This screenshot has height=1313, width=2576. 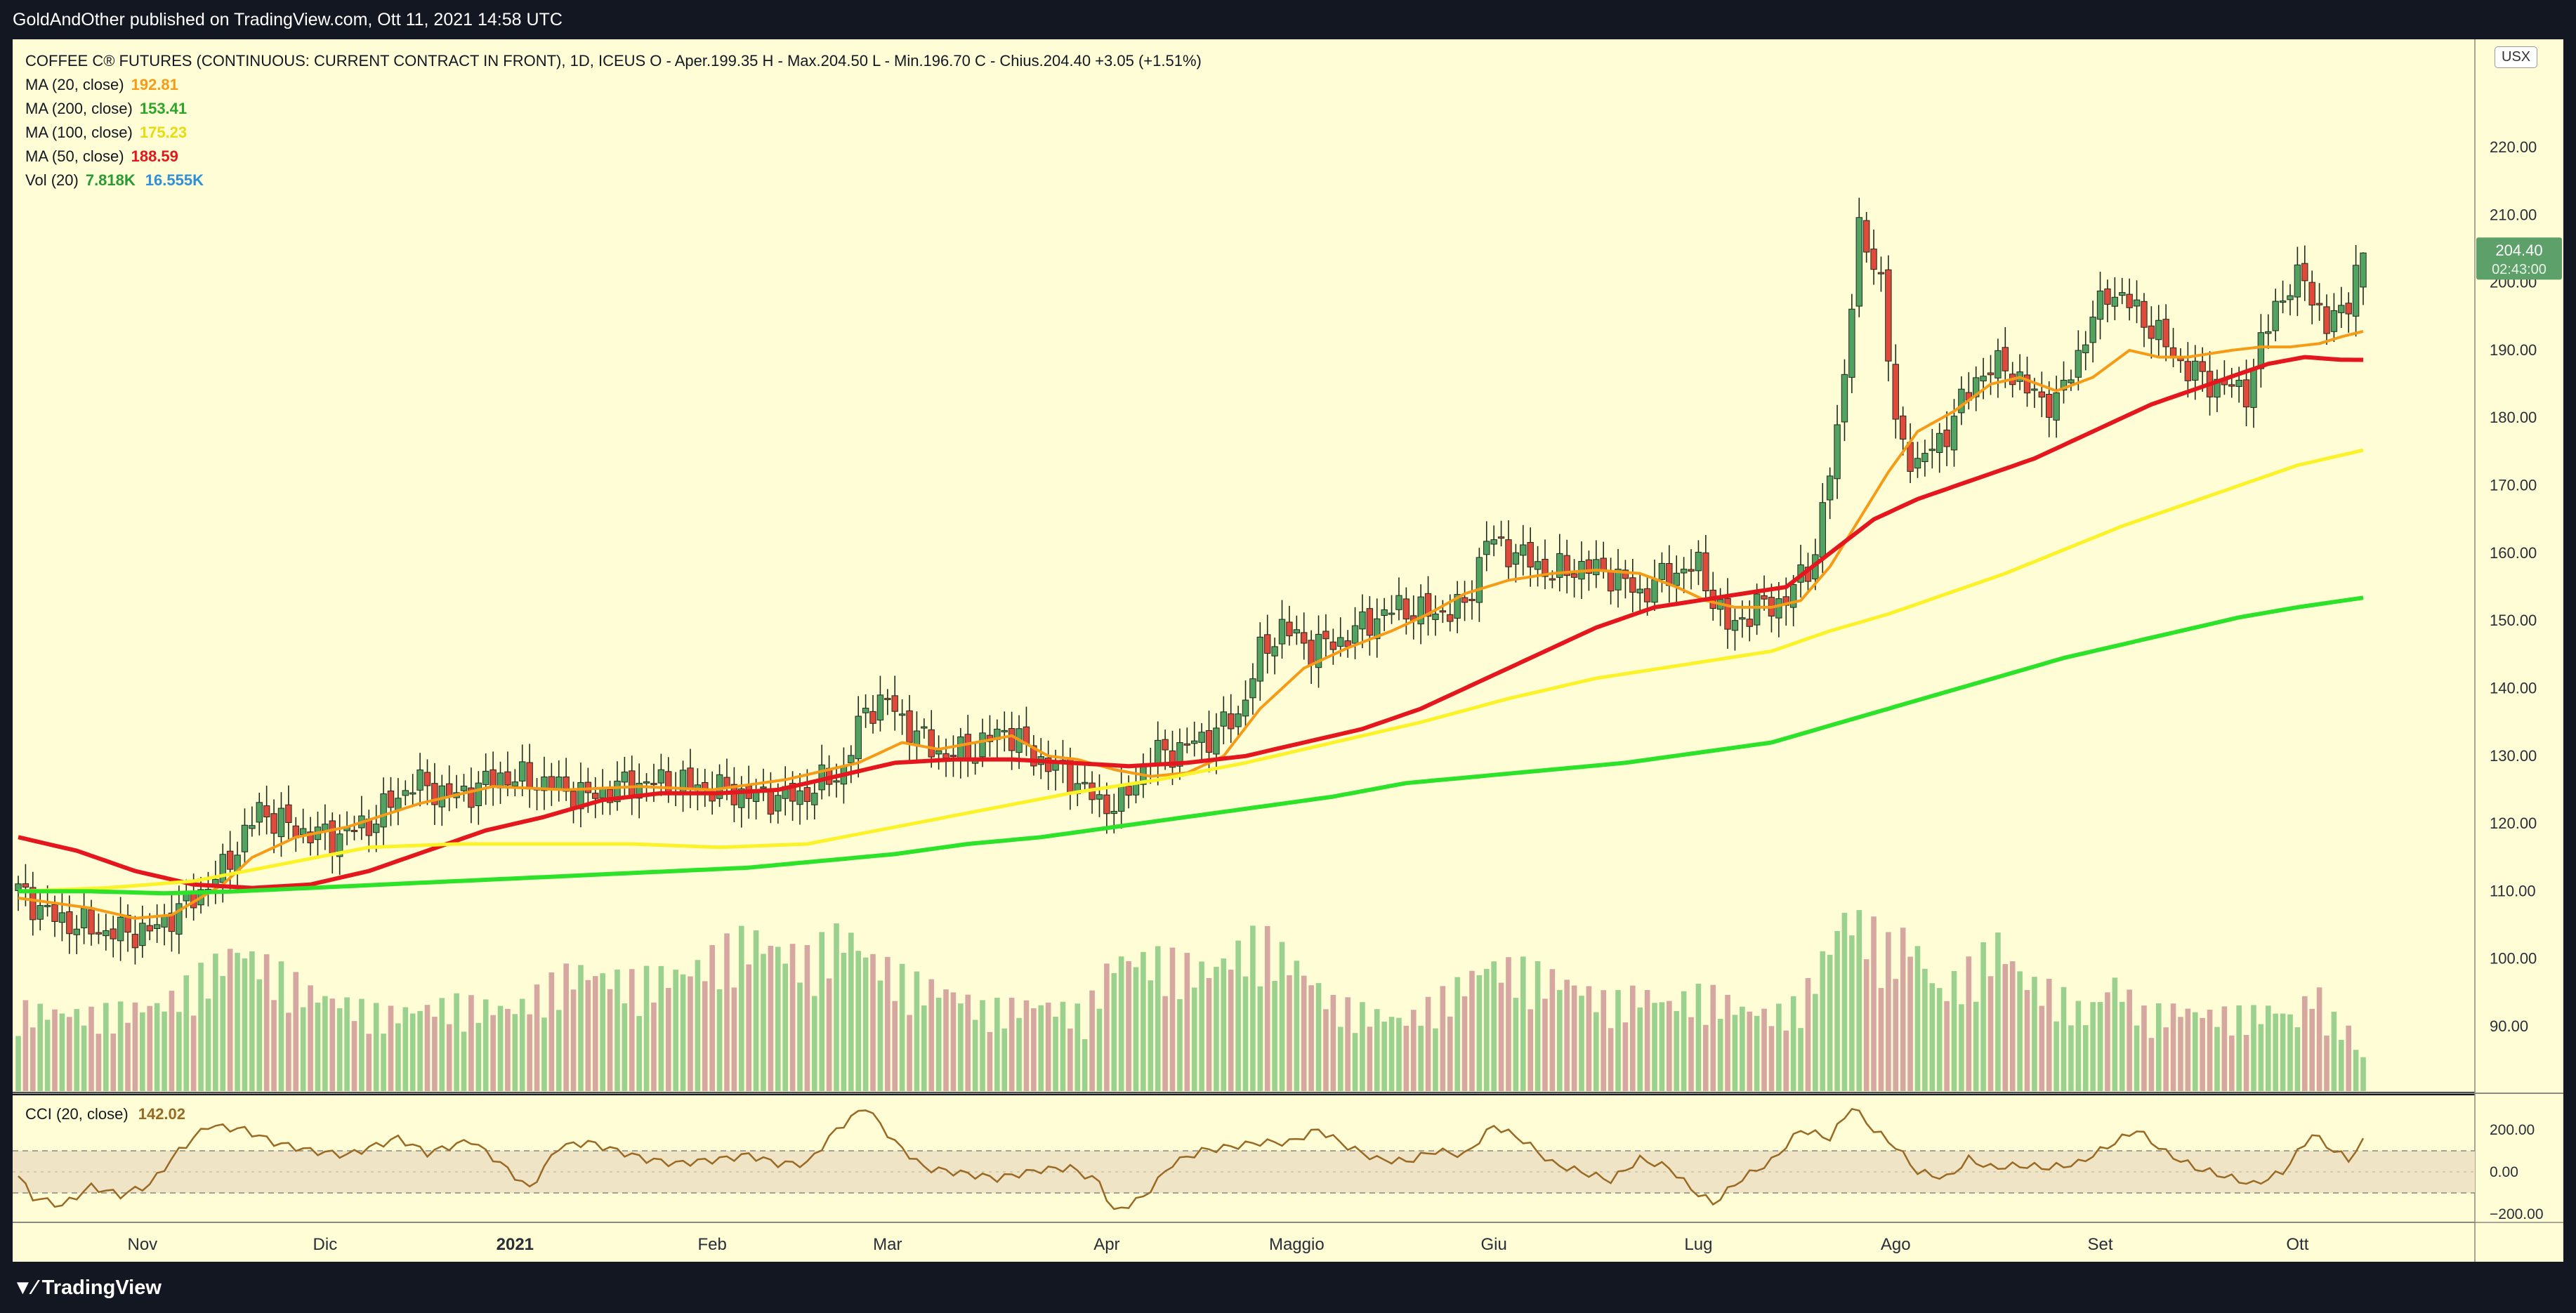 What do you see at coordinates (613, 85) in the screenshot?
I see `ma20-legend: MA (20, close) 192.81` at bounding box center [613, 85].